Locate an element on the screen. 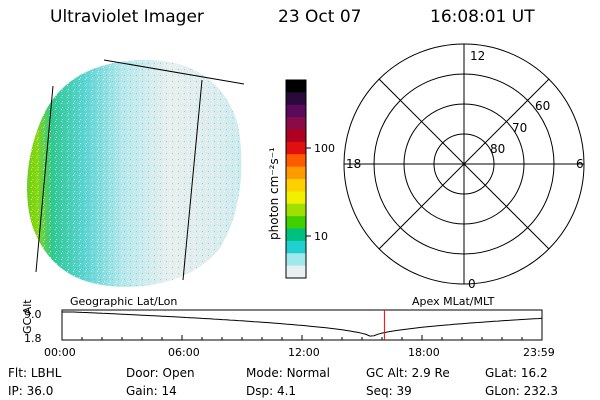 This screenshot has width=600, height=400. info-flt: Flt: LBHL is located at coordinates (35, 373).